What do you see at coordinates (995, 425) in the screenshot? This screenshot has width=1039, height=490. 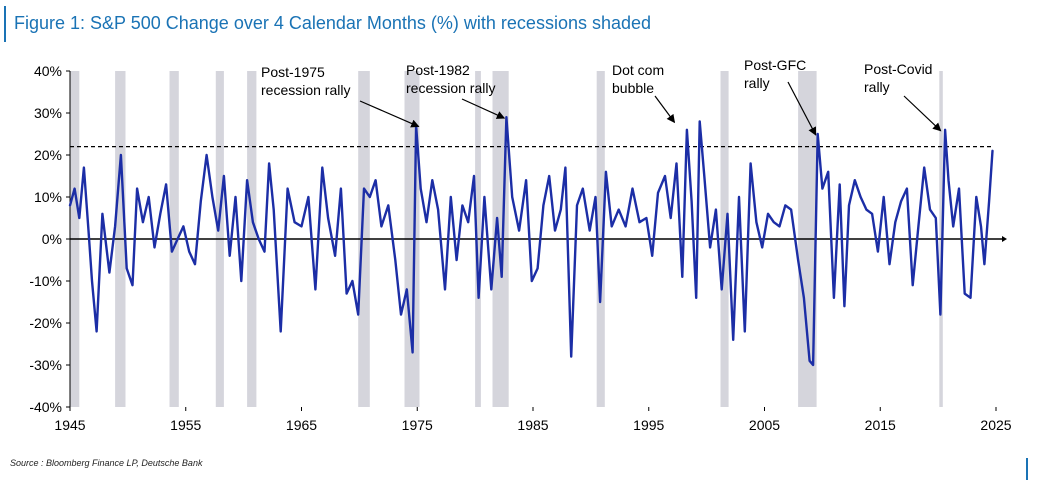 I see `x-tick-label: 2025` at bounding box center [995, 425].